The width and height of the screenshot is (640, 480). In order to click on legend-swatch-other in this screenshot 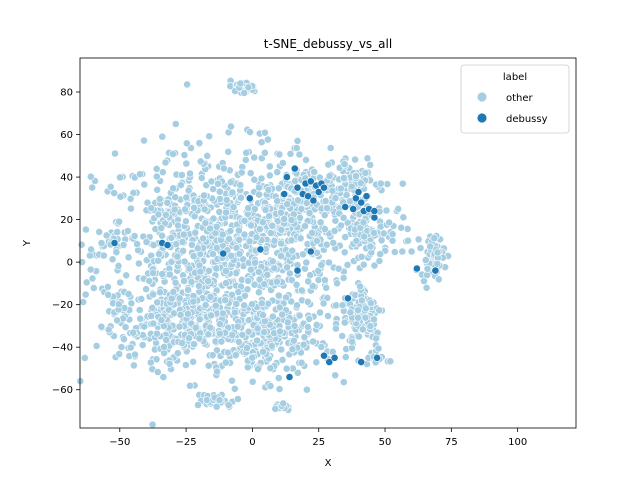, I will do `click(482, 97)`.